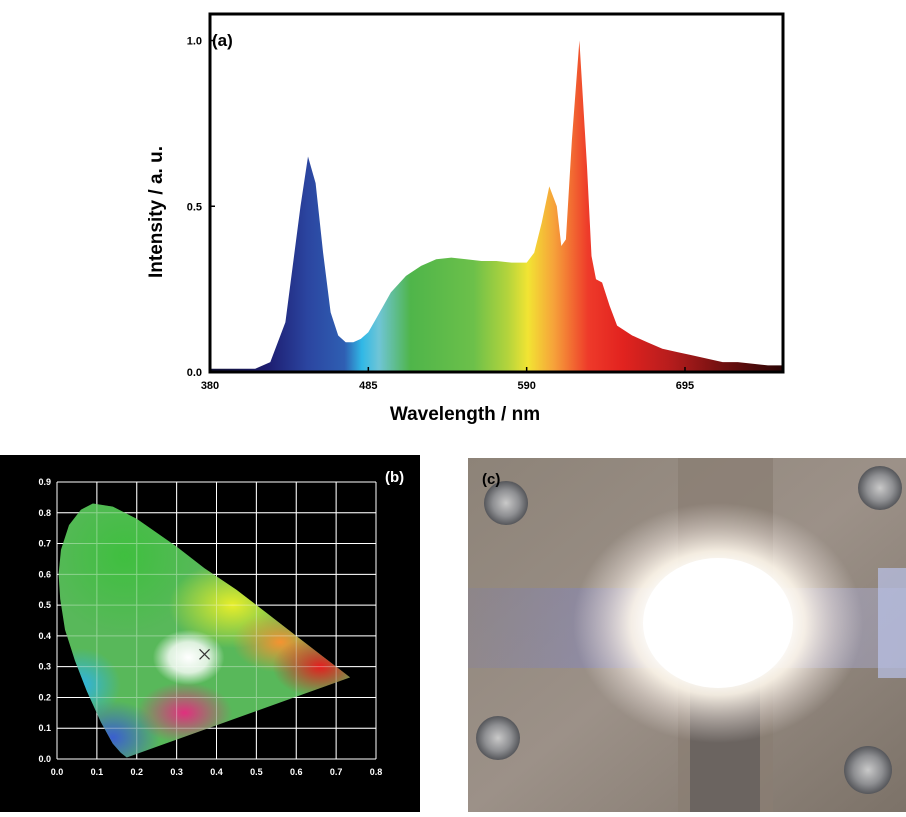 The image size is (906, 817). What do you see at coordinates (465, 414) in the screenshot?
I see `x-axis-title: Wavelength / nm` at bounding box center [465, 414].